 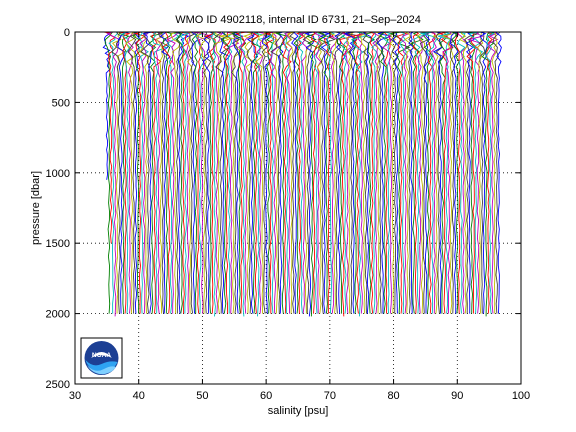 I want to click on y-tick-label: 2000, so click(x=58, y=315).